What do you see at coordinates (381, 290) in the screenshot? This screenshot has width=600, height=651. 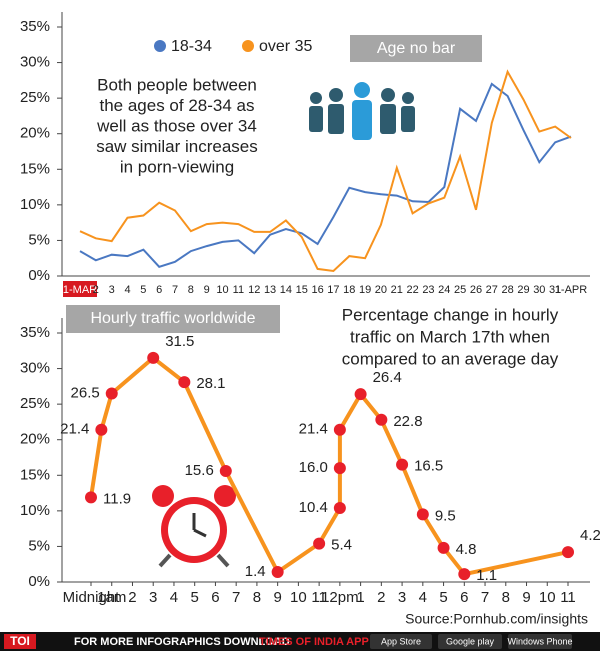 I see `x-tick-label: 20` at bounding box center [381, 290].